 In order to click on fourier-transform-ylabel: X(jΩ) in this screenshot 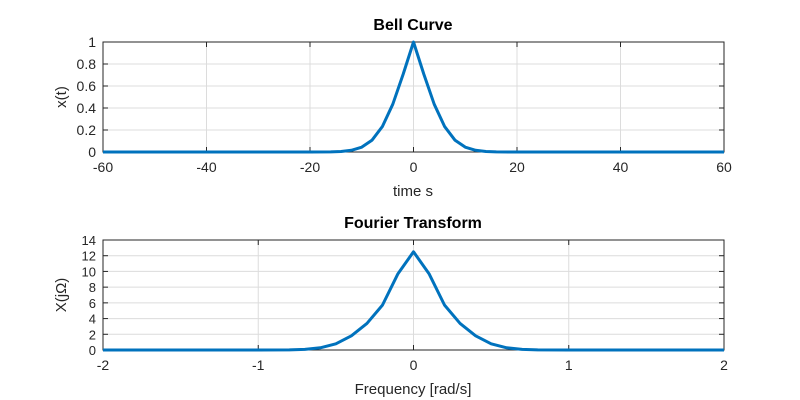, I will do `click(61, 295)`.